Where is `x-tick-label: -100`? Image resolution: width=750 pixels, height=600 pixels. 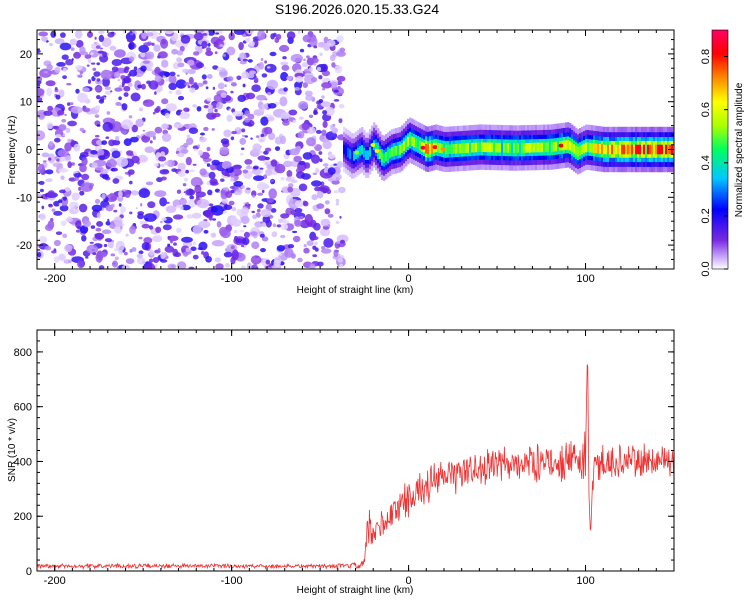
x-tick-label: -100 is located at coordinates (232, 279).